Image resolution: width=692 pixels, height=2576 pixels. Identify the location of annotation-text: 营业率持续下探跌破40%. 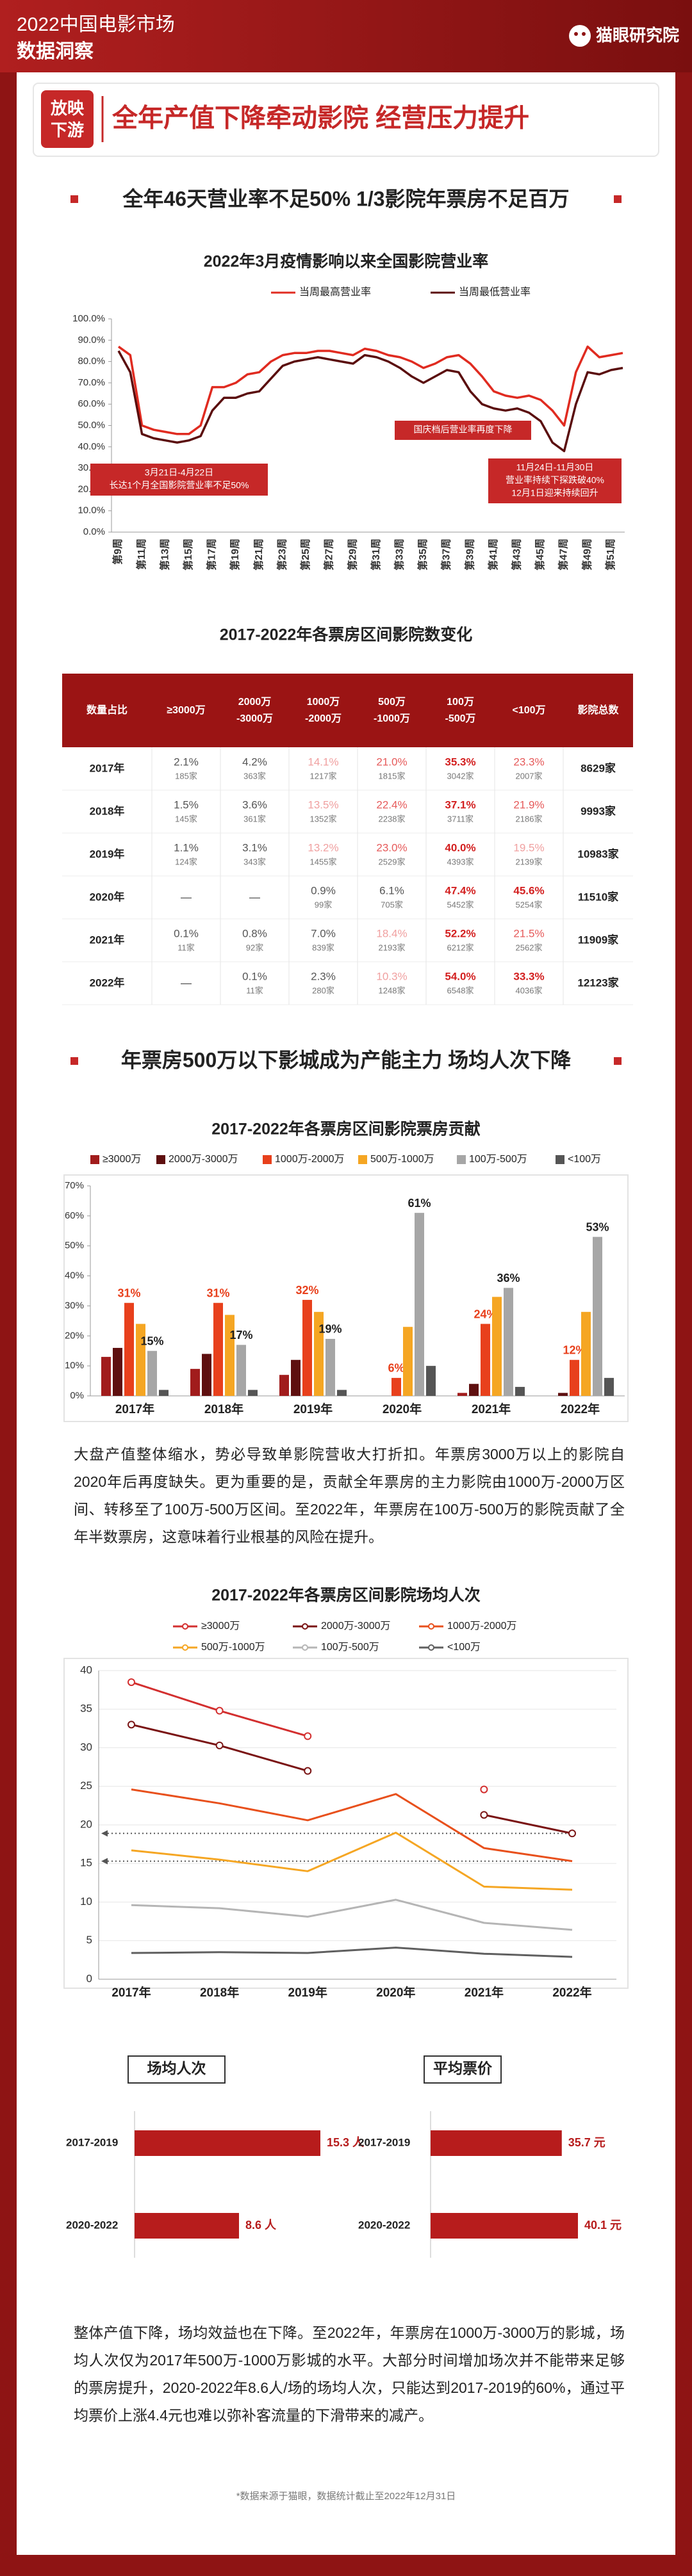
(555, 480).